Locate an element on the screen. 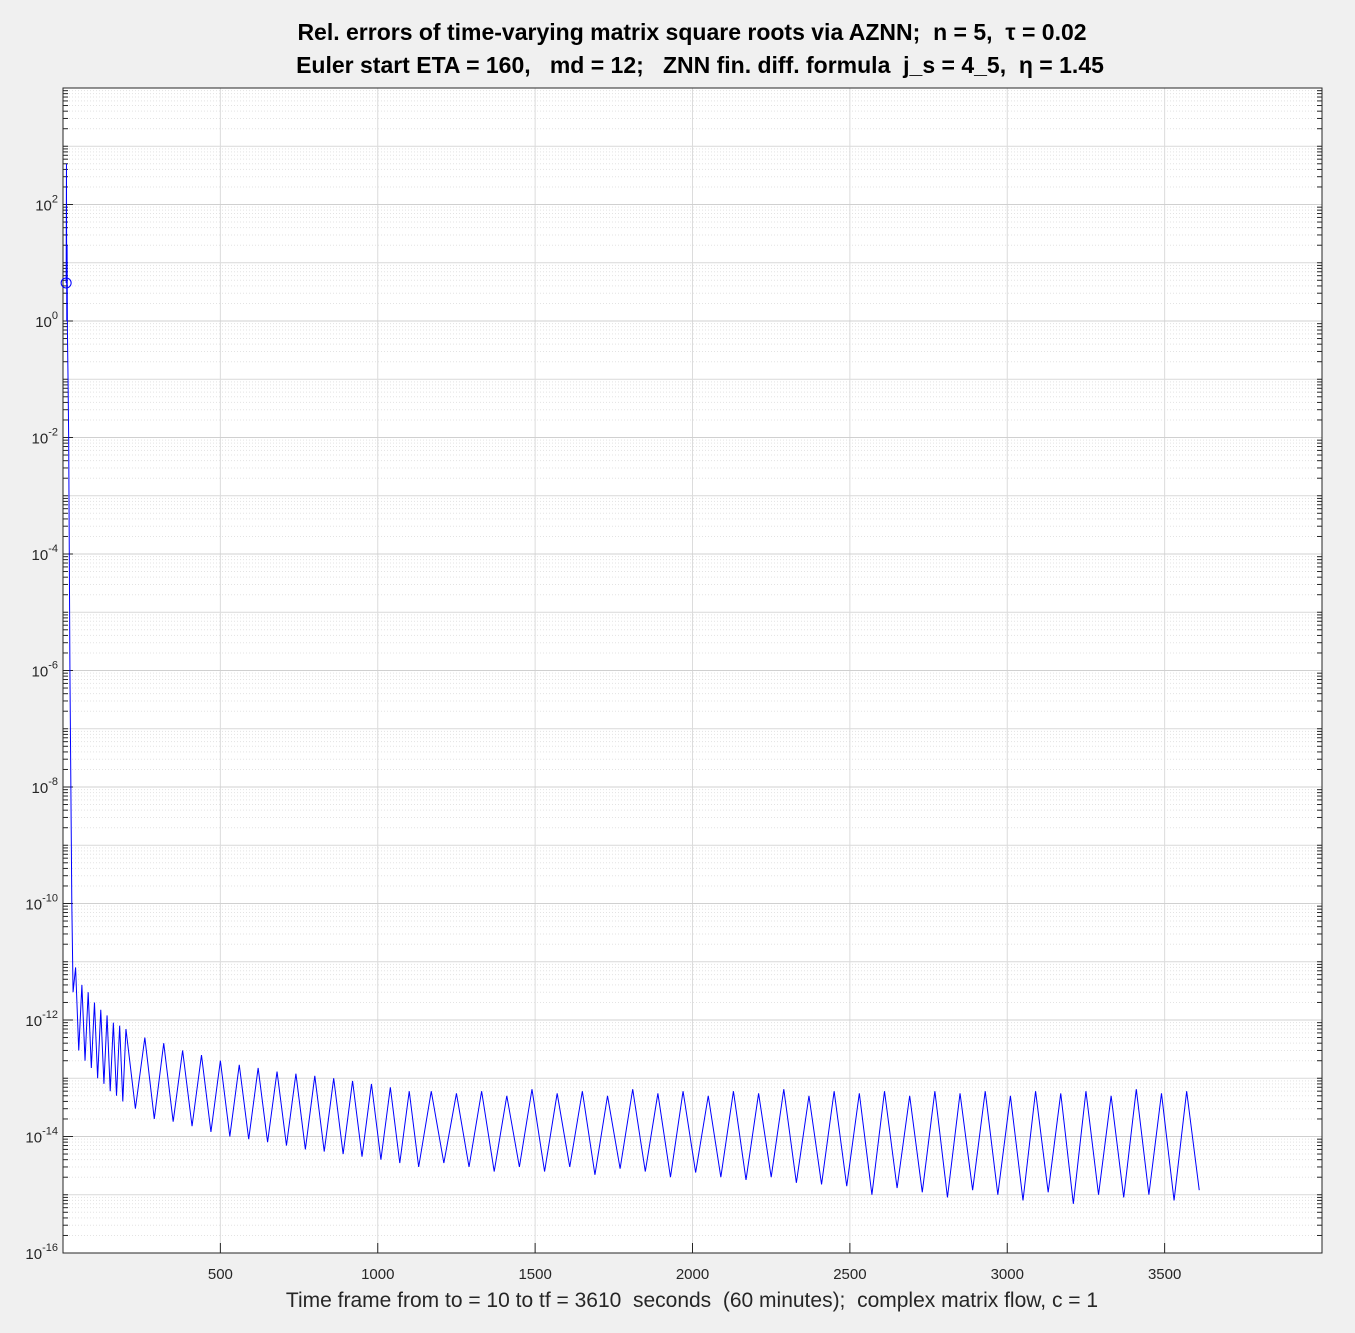  y-tick-label: 10² is located at coordinates (46, 204).